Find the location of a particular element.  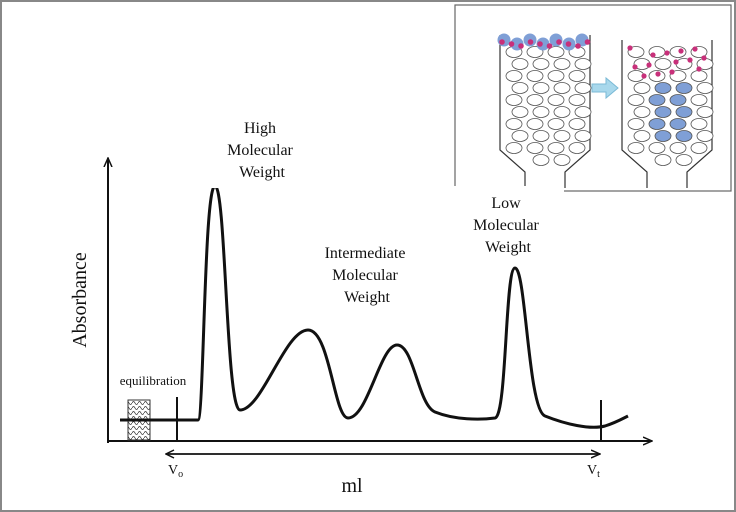

peak-label: Low Molecular Weight is located at coordinates (508, 225).